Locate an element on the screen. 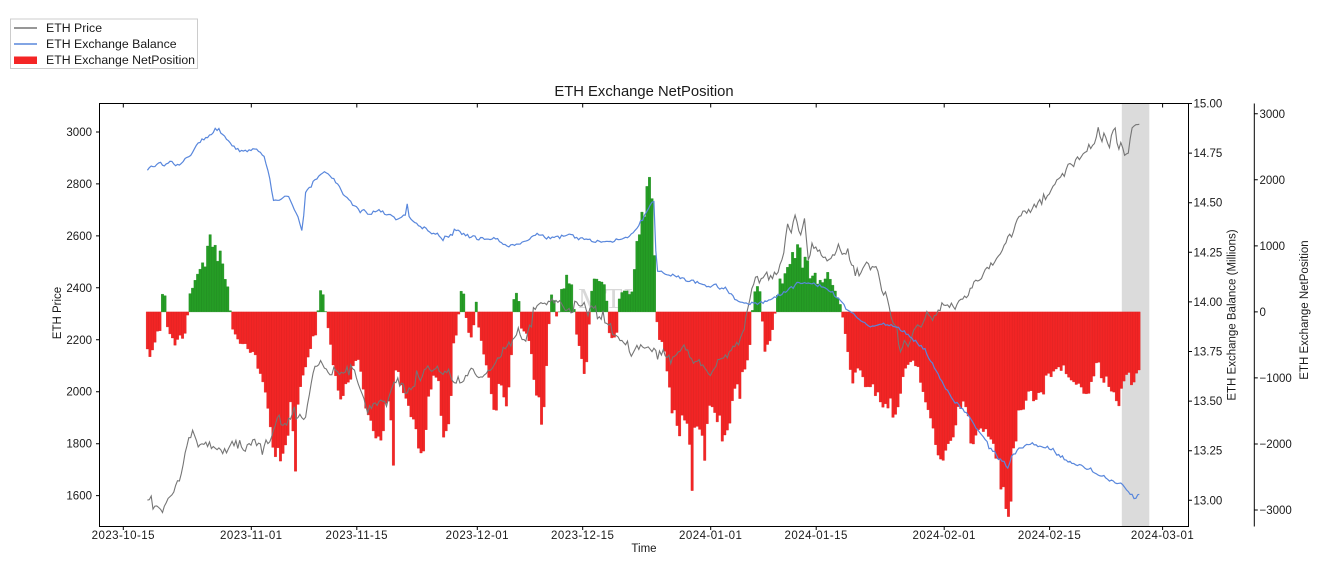  svg-text: 0 is located at coordinates (1263, 313).